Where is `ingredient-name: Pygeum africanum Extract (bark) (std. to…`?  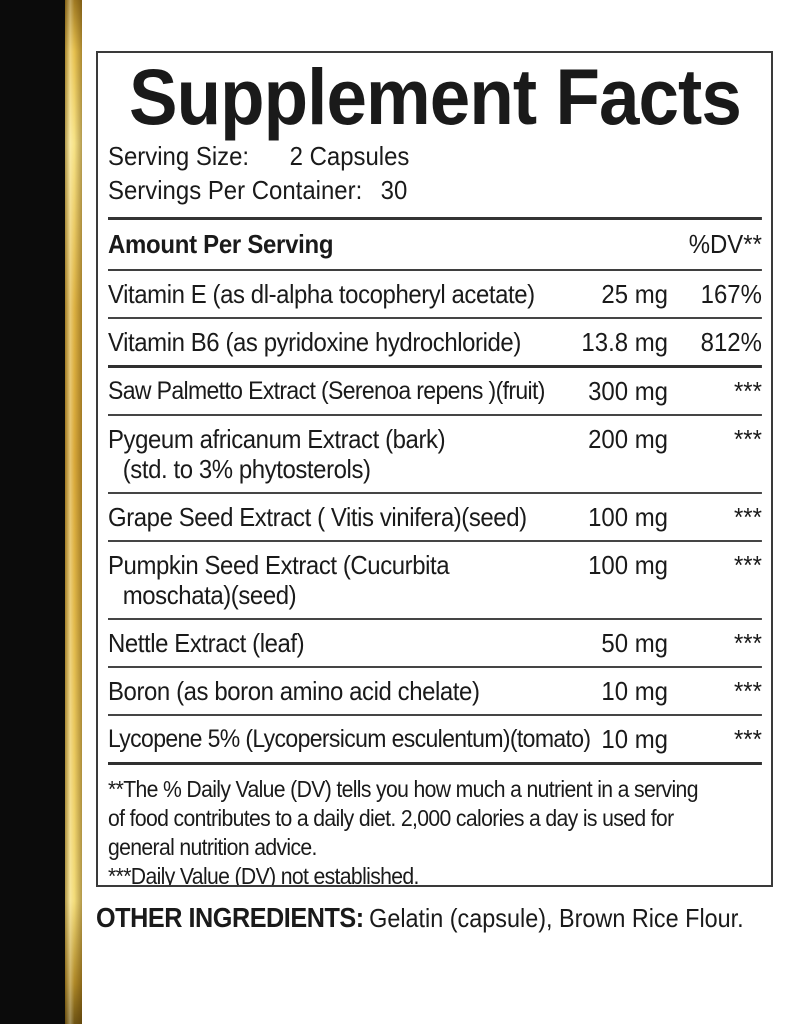
ingredient-name: Pygeum africanum Extract (bark) (std. to… is located at coordinates (277, 454).